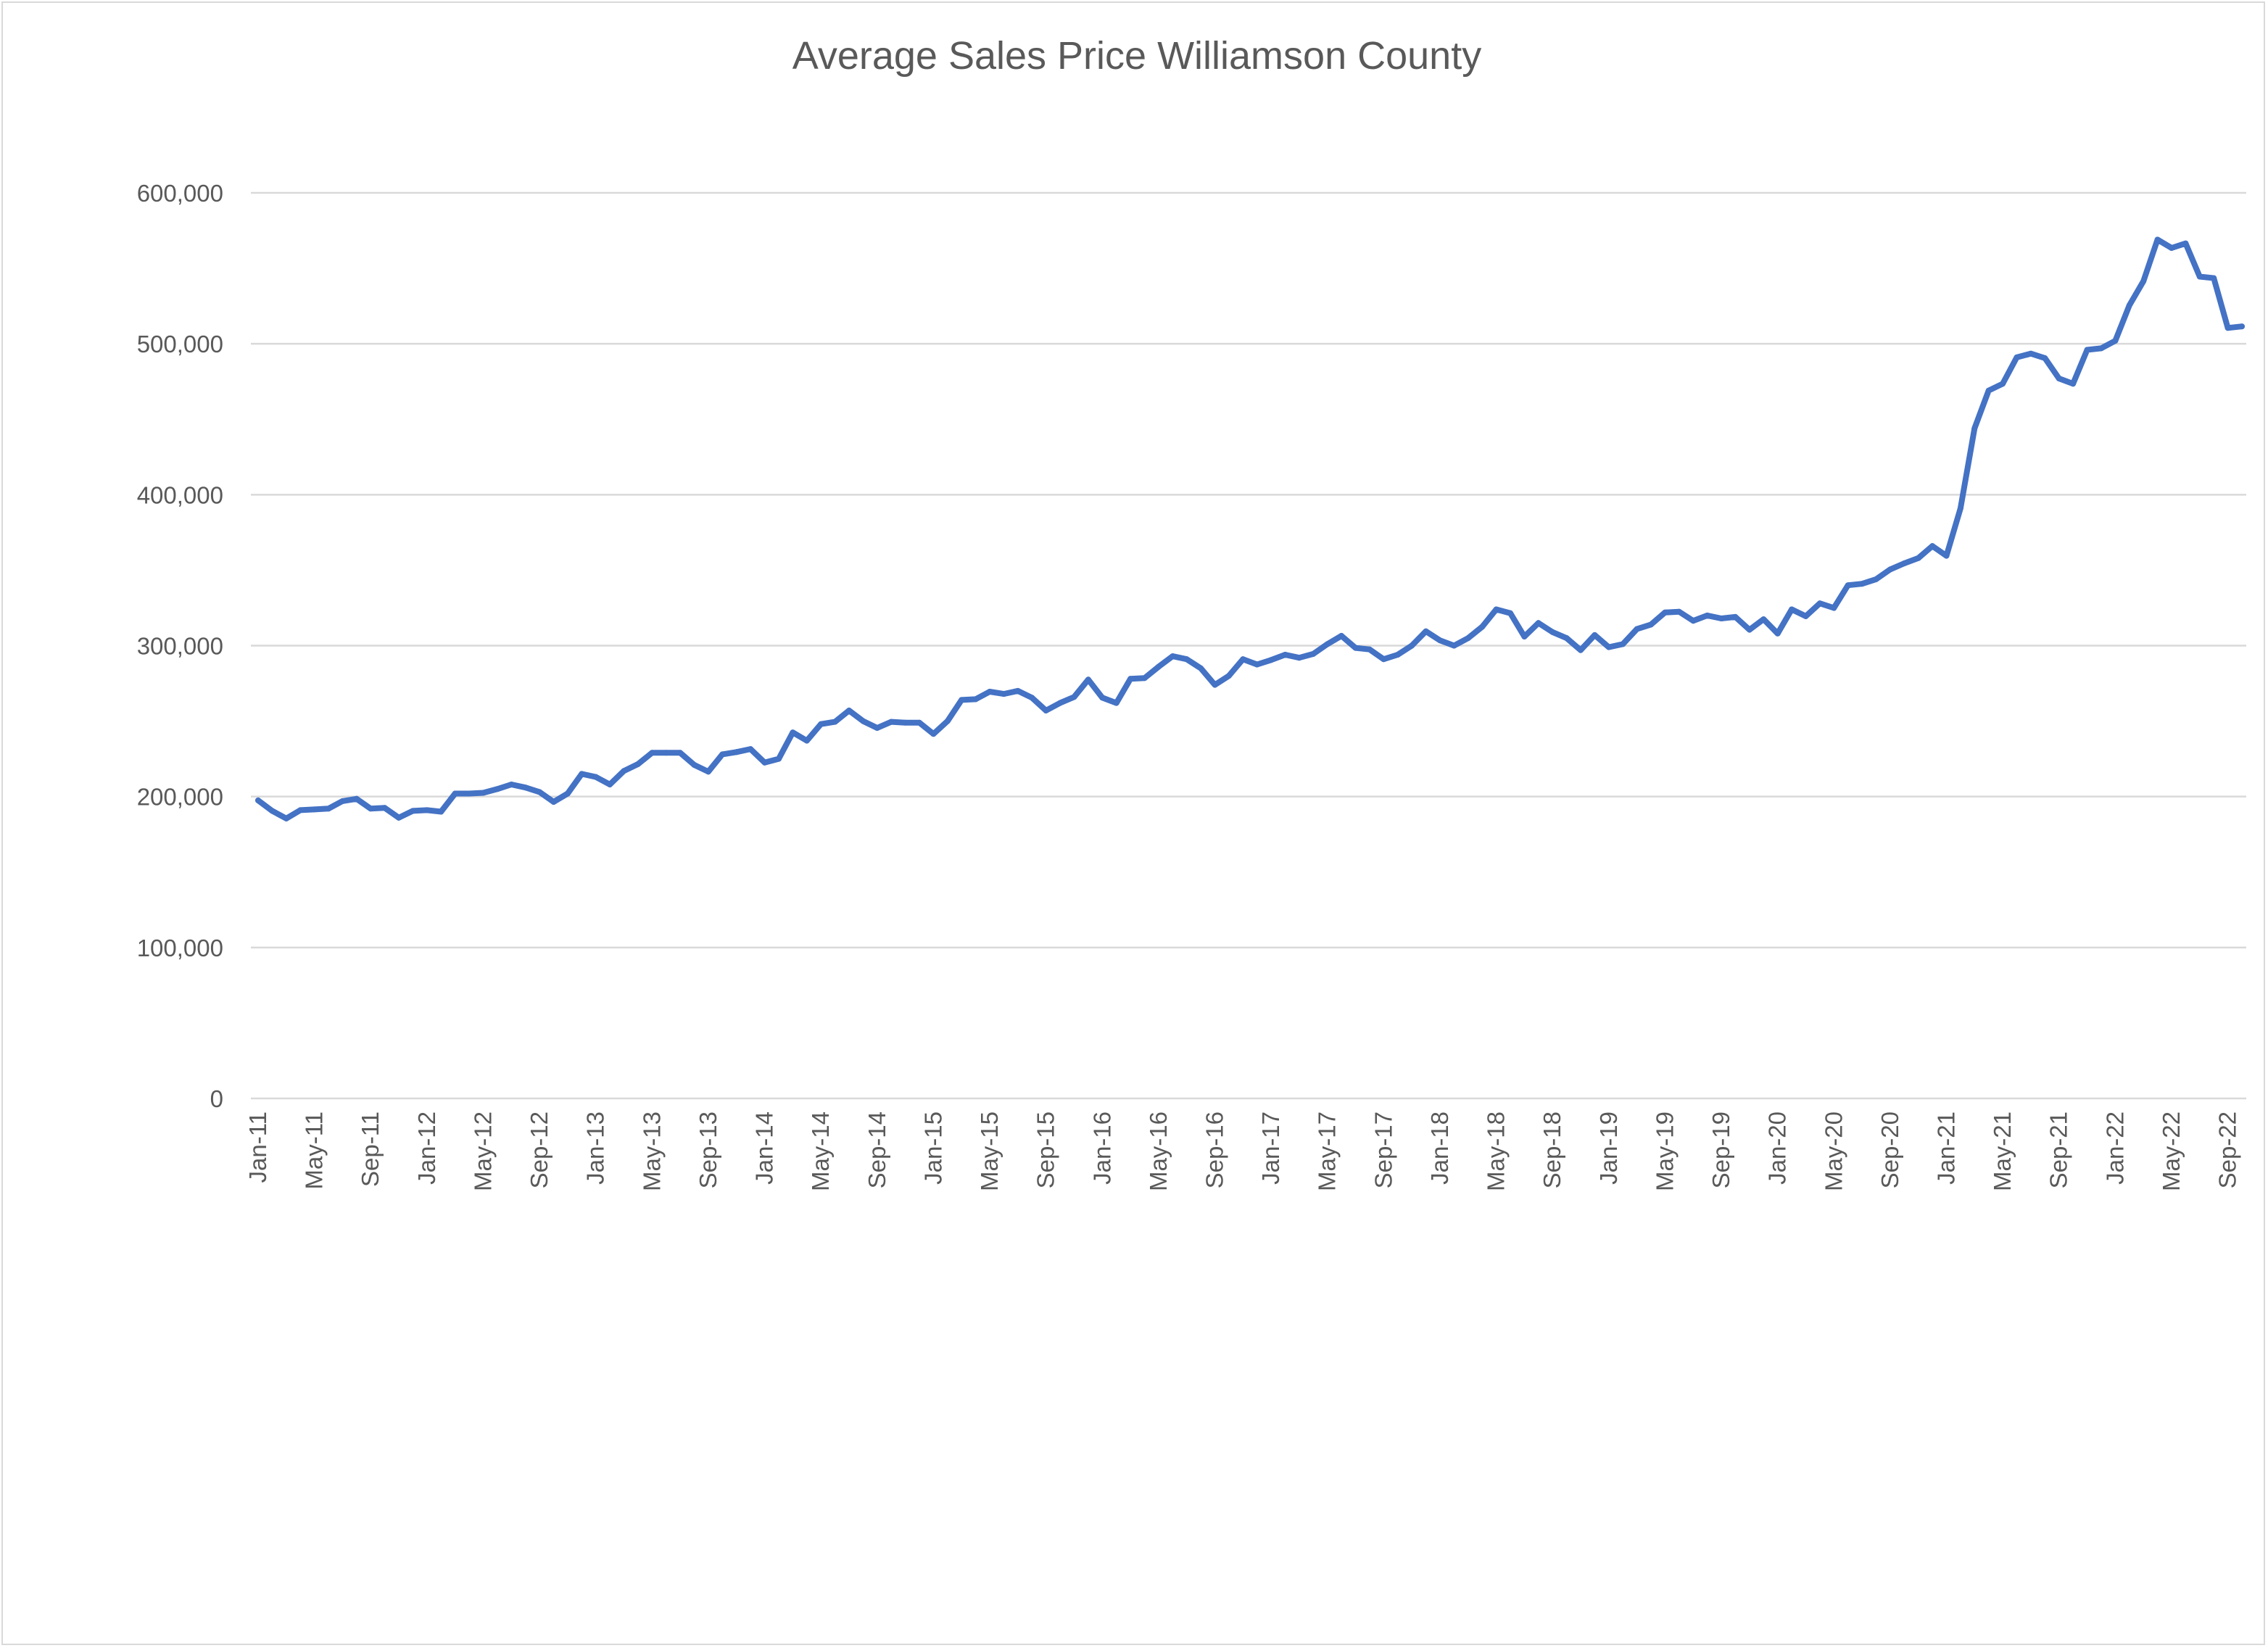 This screenshot has height=1648, width=2268. I want to click on y-tick-label: 300,000, so click(180, 646).